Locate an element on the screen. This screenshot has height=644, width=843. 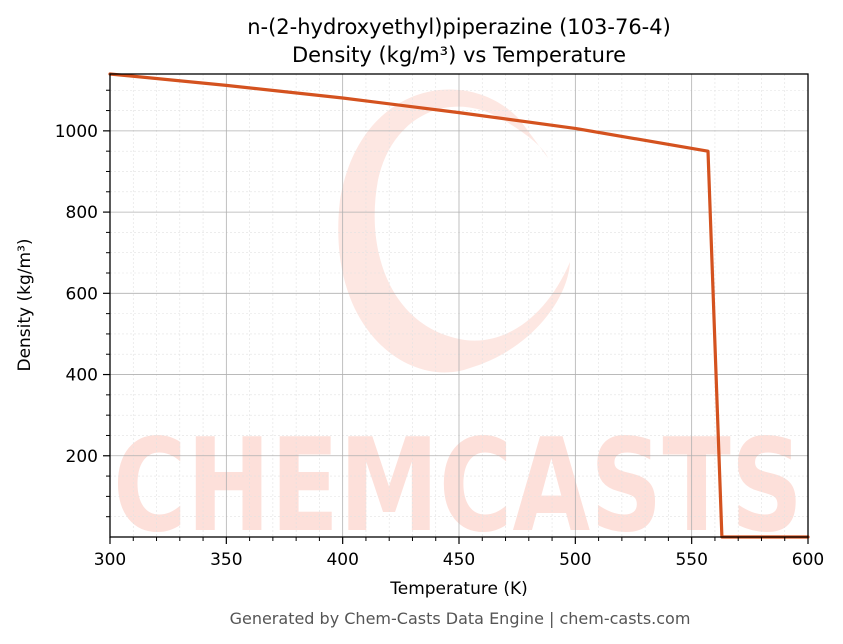
x-axis-label: Temperature (K) is located at coordinates (458, 589).